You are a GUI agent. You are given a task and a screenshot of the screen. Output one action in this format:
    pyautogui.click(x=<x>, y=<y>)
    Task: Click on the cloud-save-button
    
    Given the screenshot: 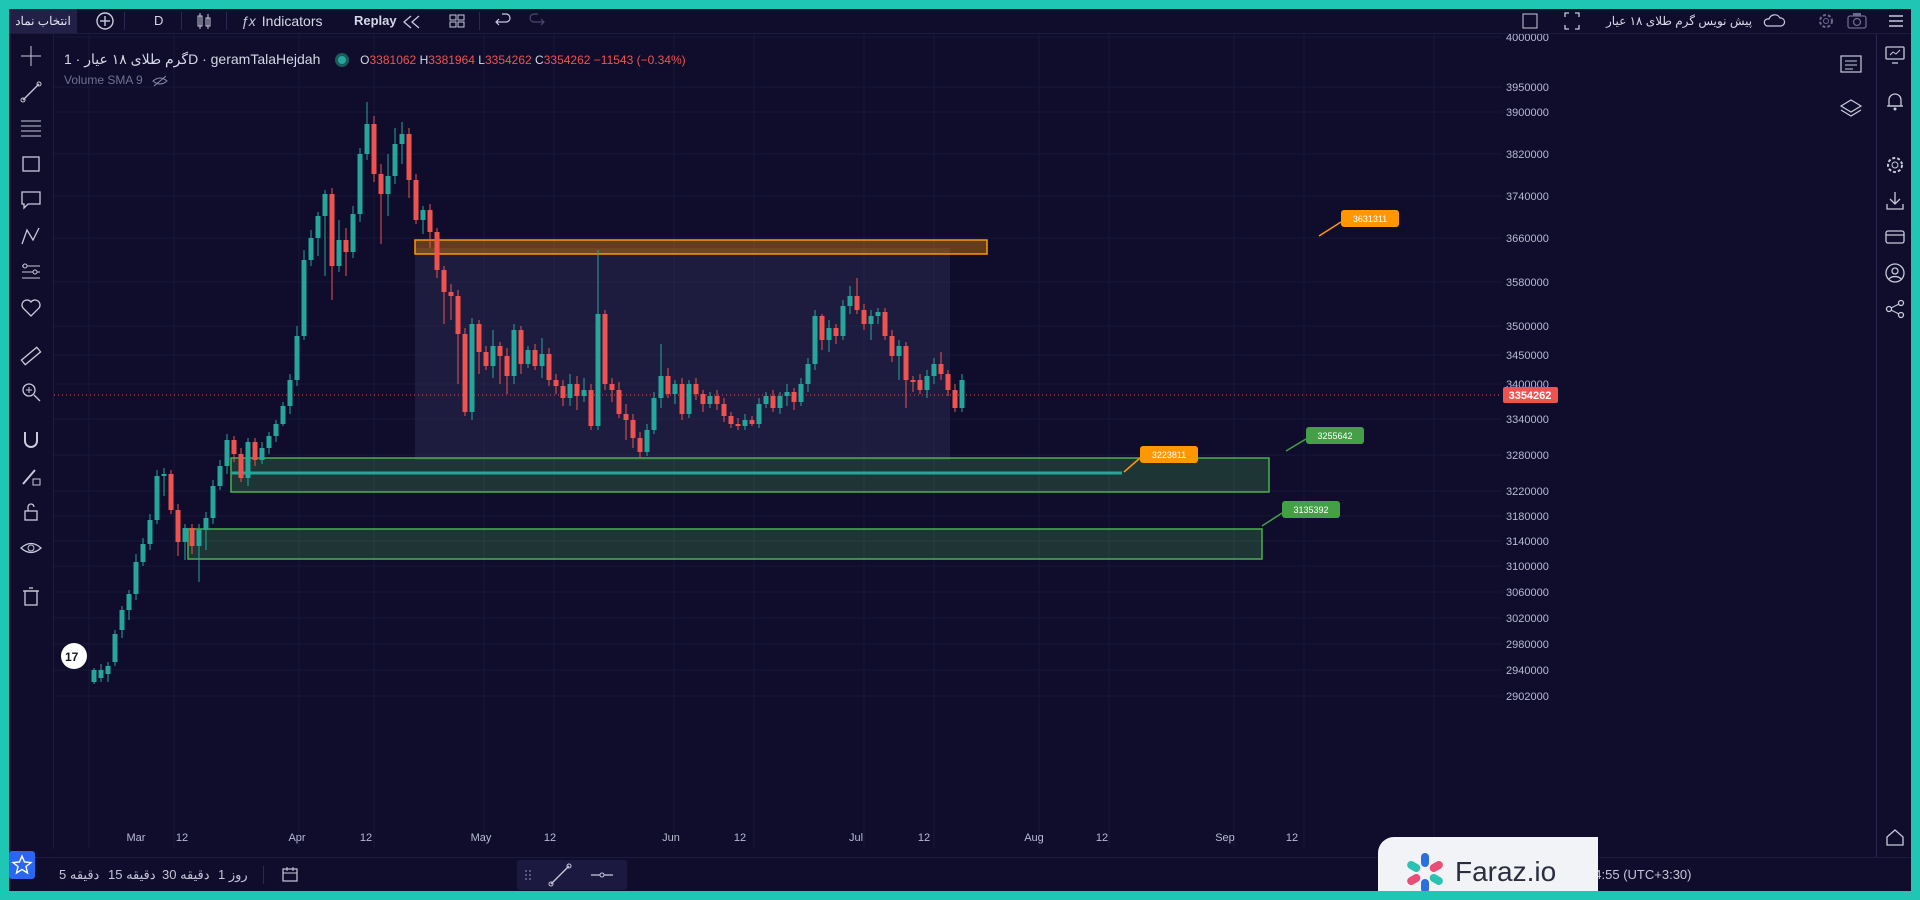 What is the action you would take?
    pyautogui.click(x=1774, y=21)
    